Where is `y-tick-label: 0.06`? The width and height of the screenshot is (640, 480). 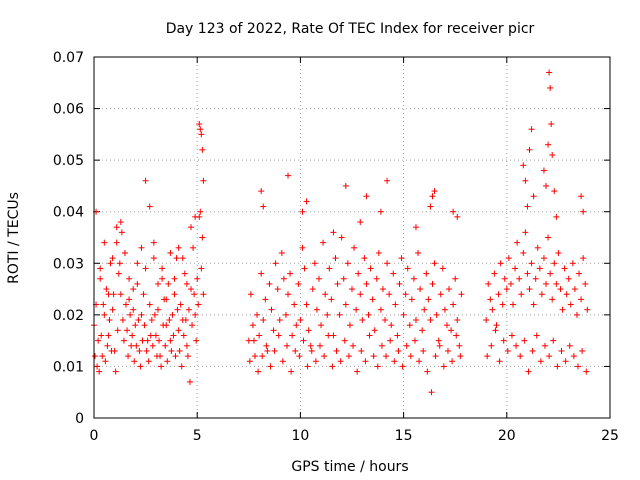
y-tick-label: 0.06 is located at coordinates (68, 110).